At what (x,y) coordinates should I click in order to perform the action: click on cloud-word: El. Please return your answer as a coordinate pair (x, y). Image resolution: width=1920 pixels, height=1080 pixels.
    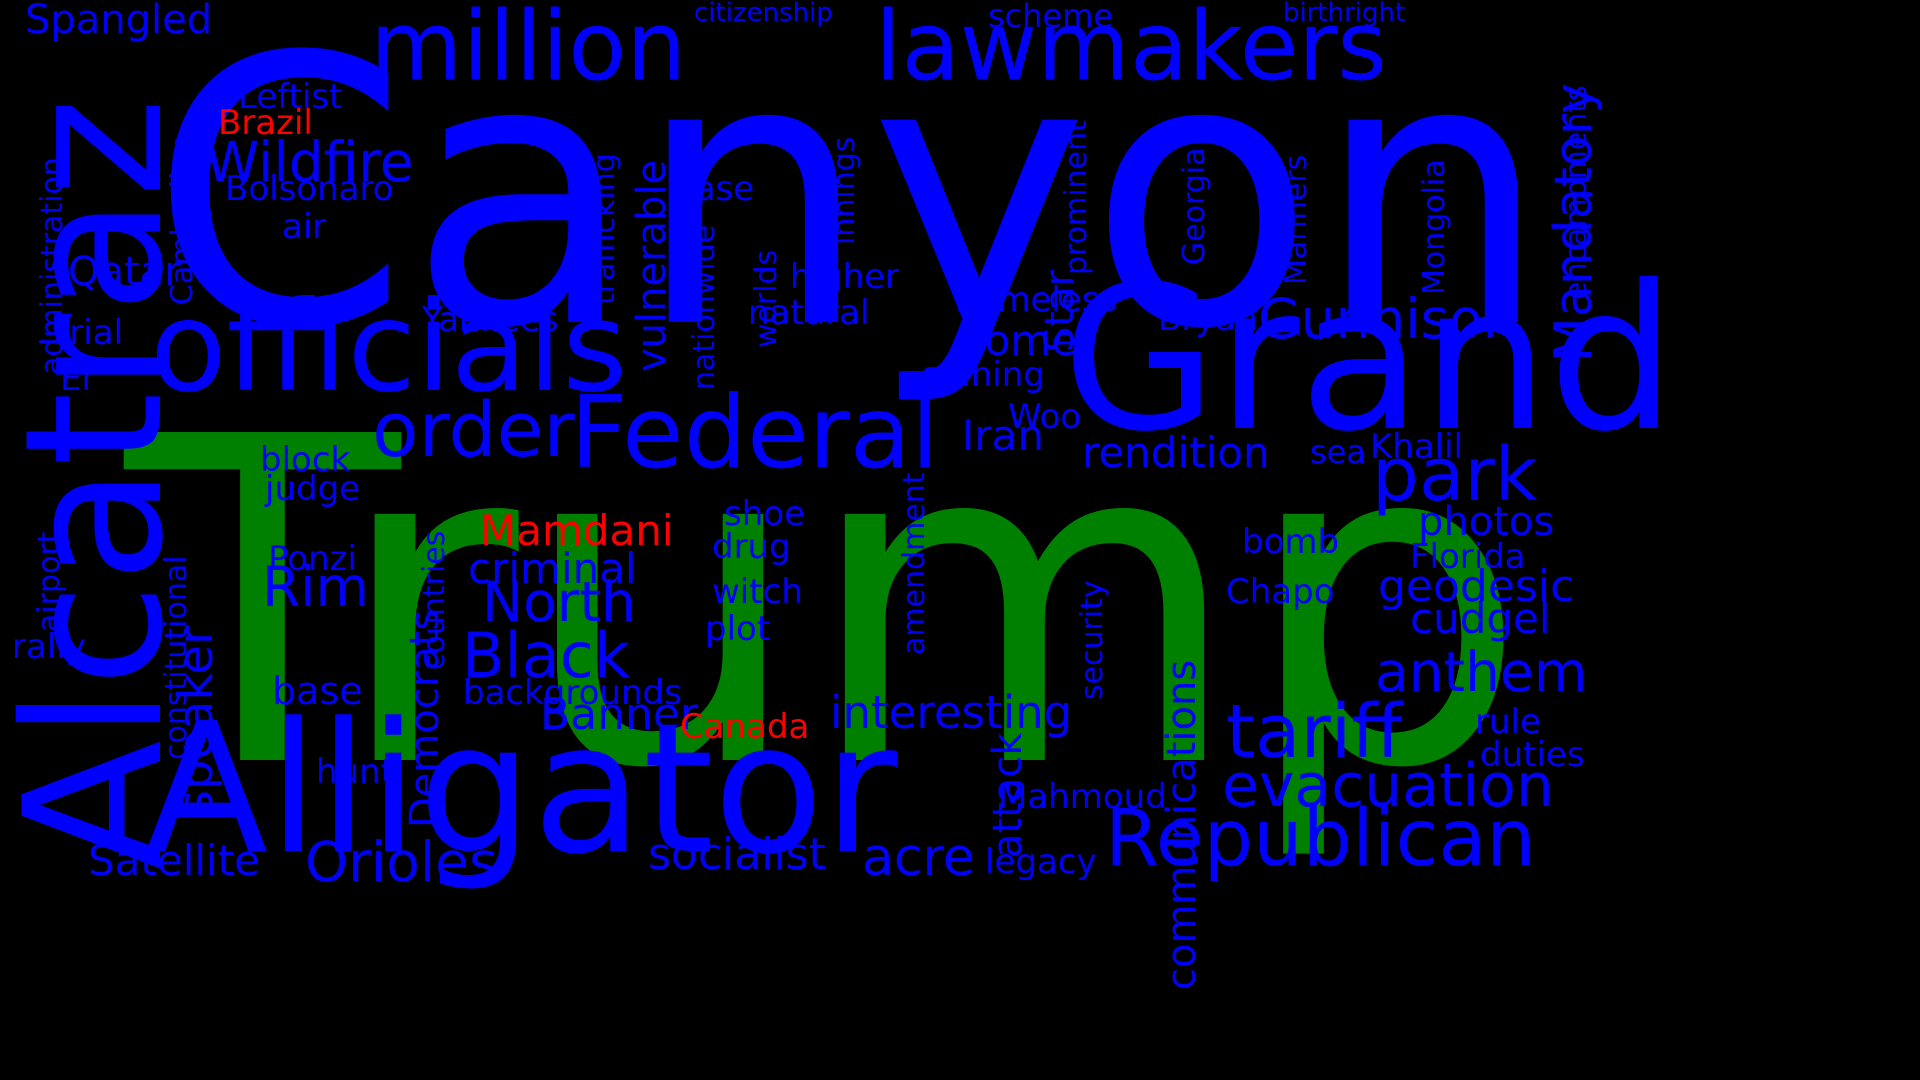
    Looking at the image, I should click on (75, 379).